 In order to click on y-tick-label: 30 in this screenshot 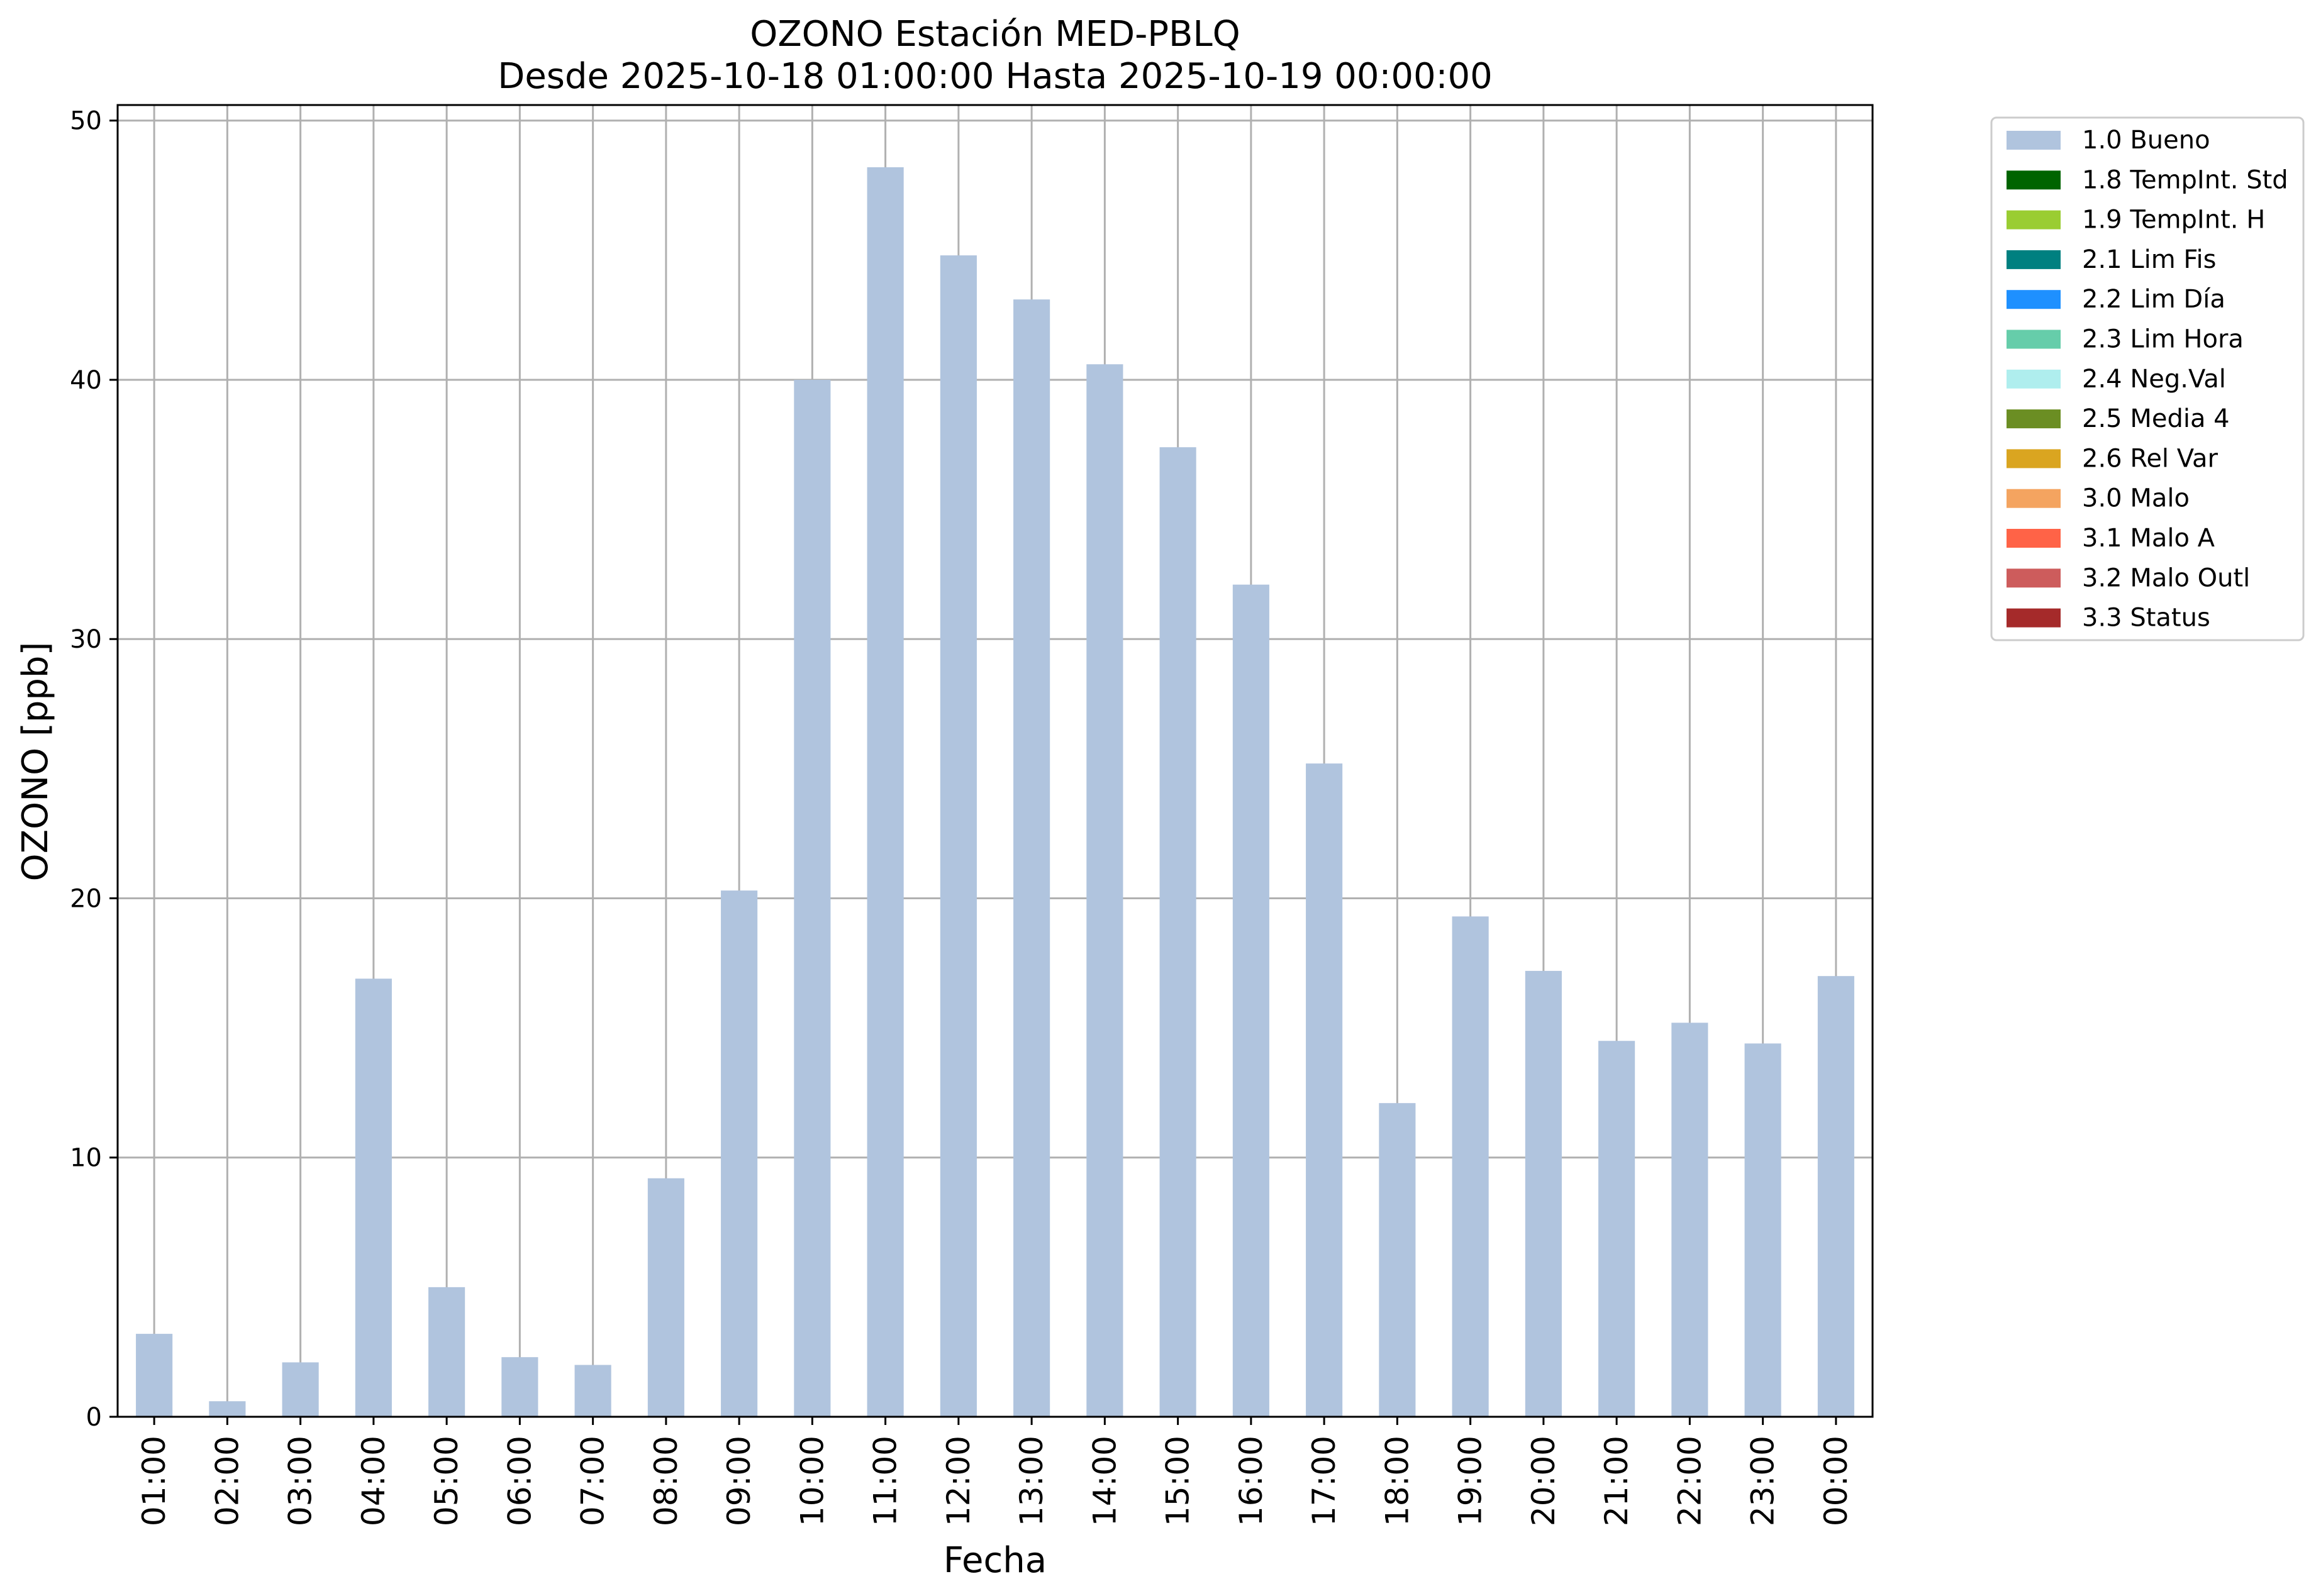, I will do `click(86, 639)`.